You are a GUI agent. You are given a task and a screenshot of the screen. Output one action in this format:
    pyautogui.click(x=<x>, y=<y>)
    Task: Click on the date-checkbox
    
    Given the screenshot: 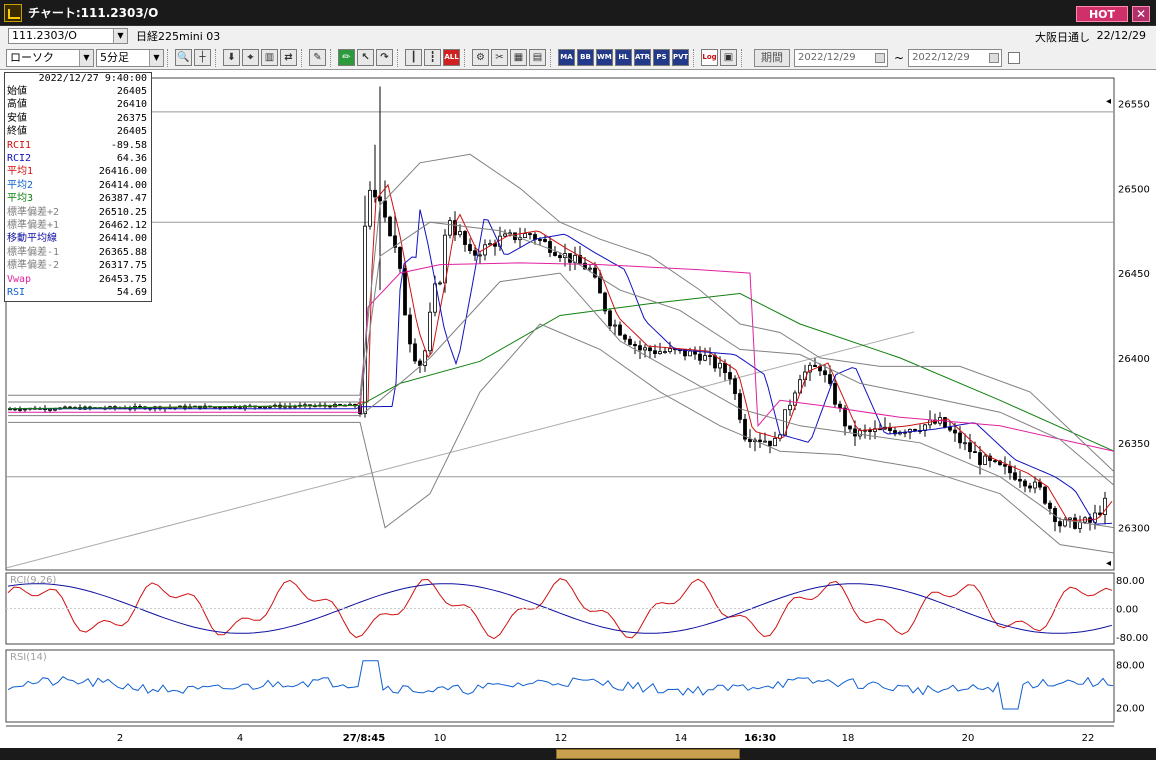 What is the action you would take?
    pyautogui.click(x=1014, y=57)
    